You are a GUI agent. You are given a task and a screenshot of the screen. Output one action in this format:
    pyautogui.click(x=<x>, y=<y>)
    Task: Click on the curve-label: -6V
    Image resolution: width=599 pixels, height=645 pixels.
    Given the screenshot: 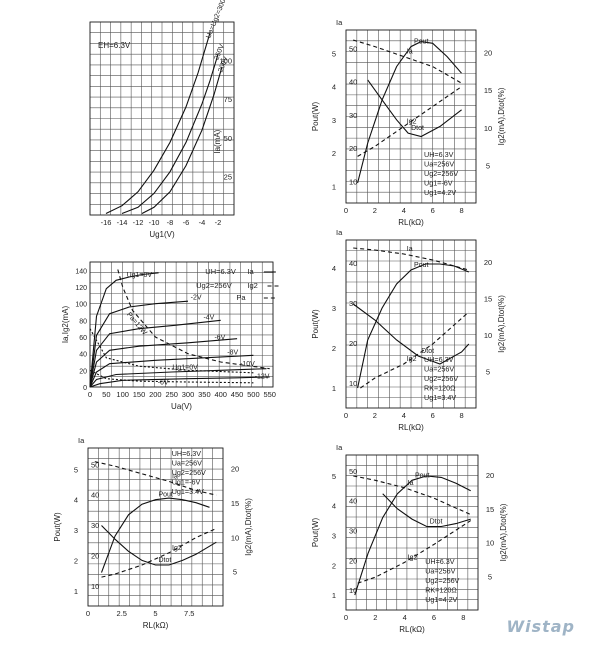 What is the action you would take?
    pyautogui.click(x=219, y=338)
    